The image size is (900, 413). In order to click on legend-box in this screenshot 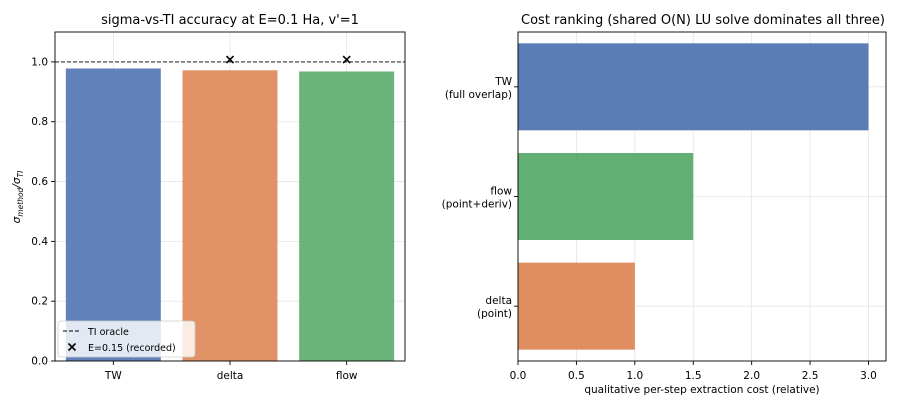, I will do `click(126, 339)`.